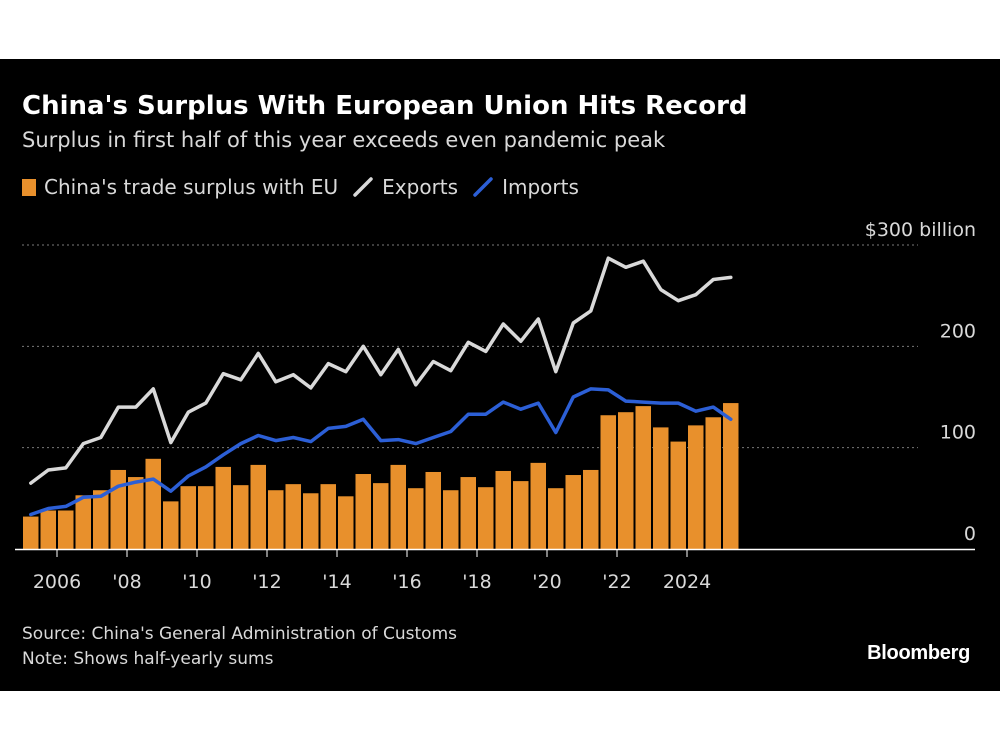  What do you see at coordinates (336, 582) in the screenshot?
I see `x-tick-label: '14` at bounding box center [336, 582].